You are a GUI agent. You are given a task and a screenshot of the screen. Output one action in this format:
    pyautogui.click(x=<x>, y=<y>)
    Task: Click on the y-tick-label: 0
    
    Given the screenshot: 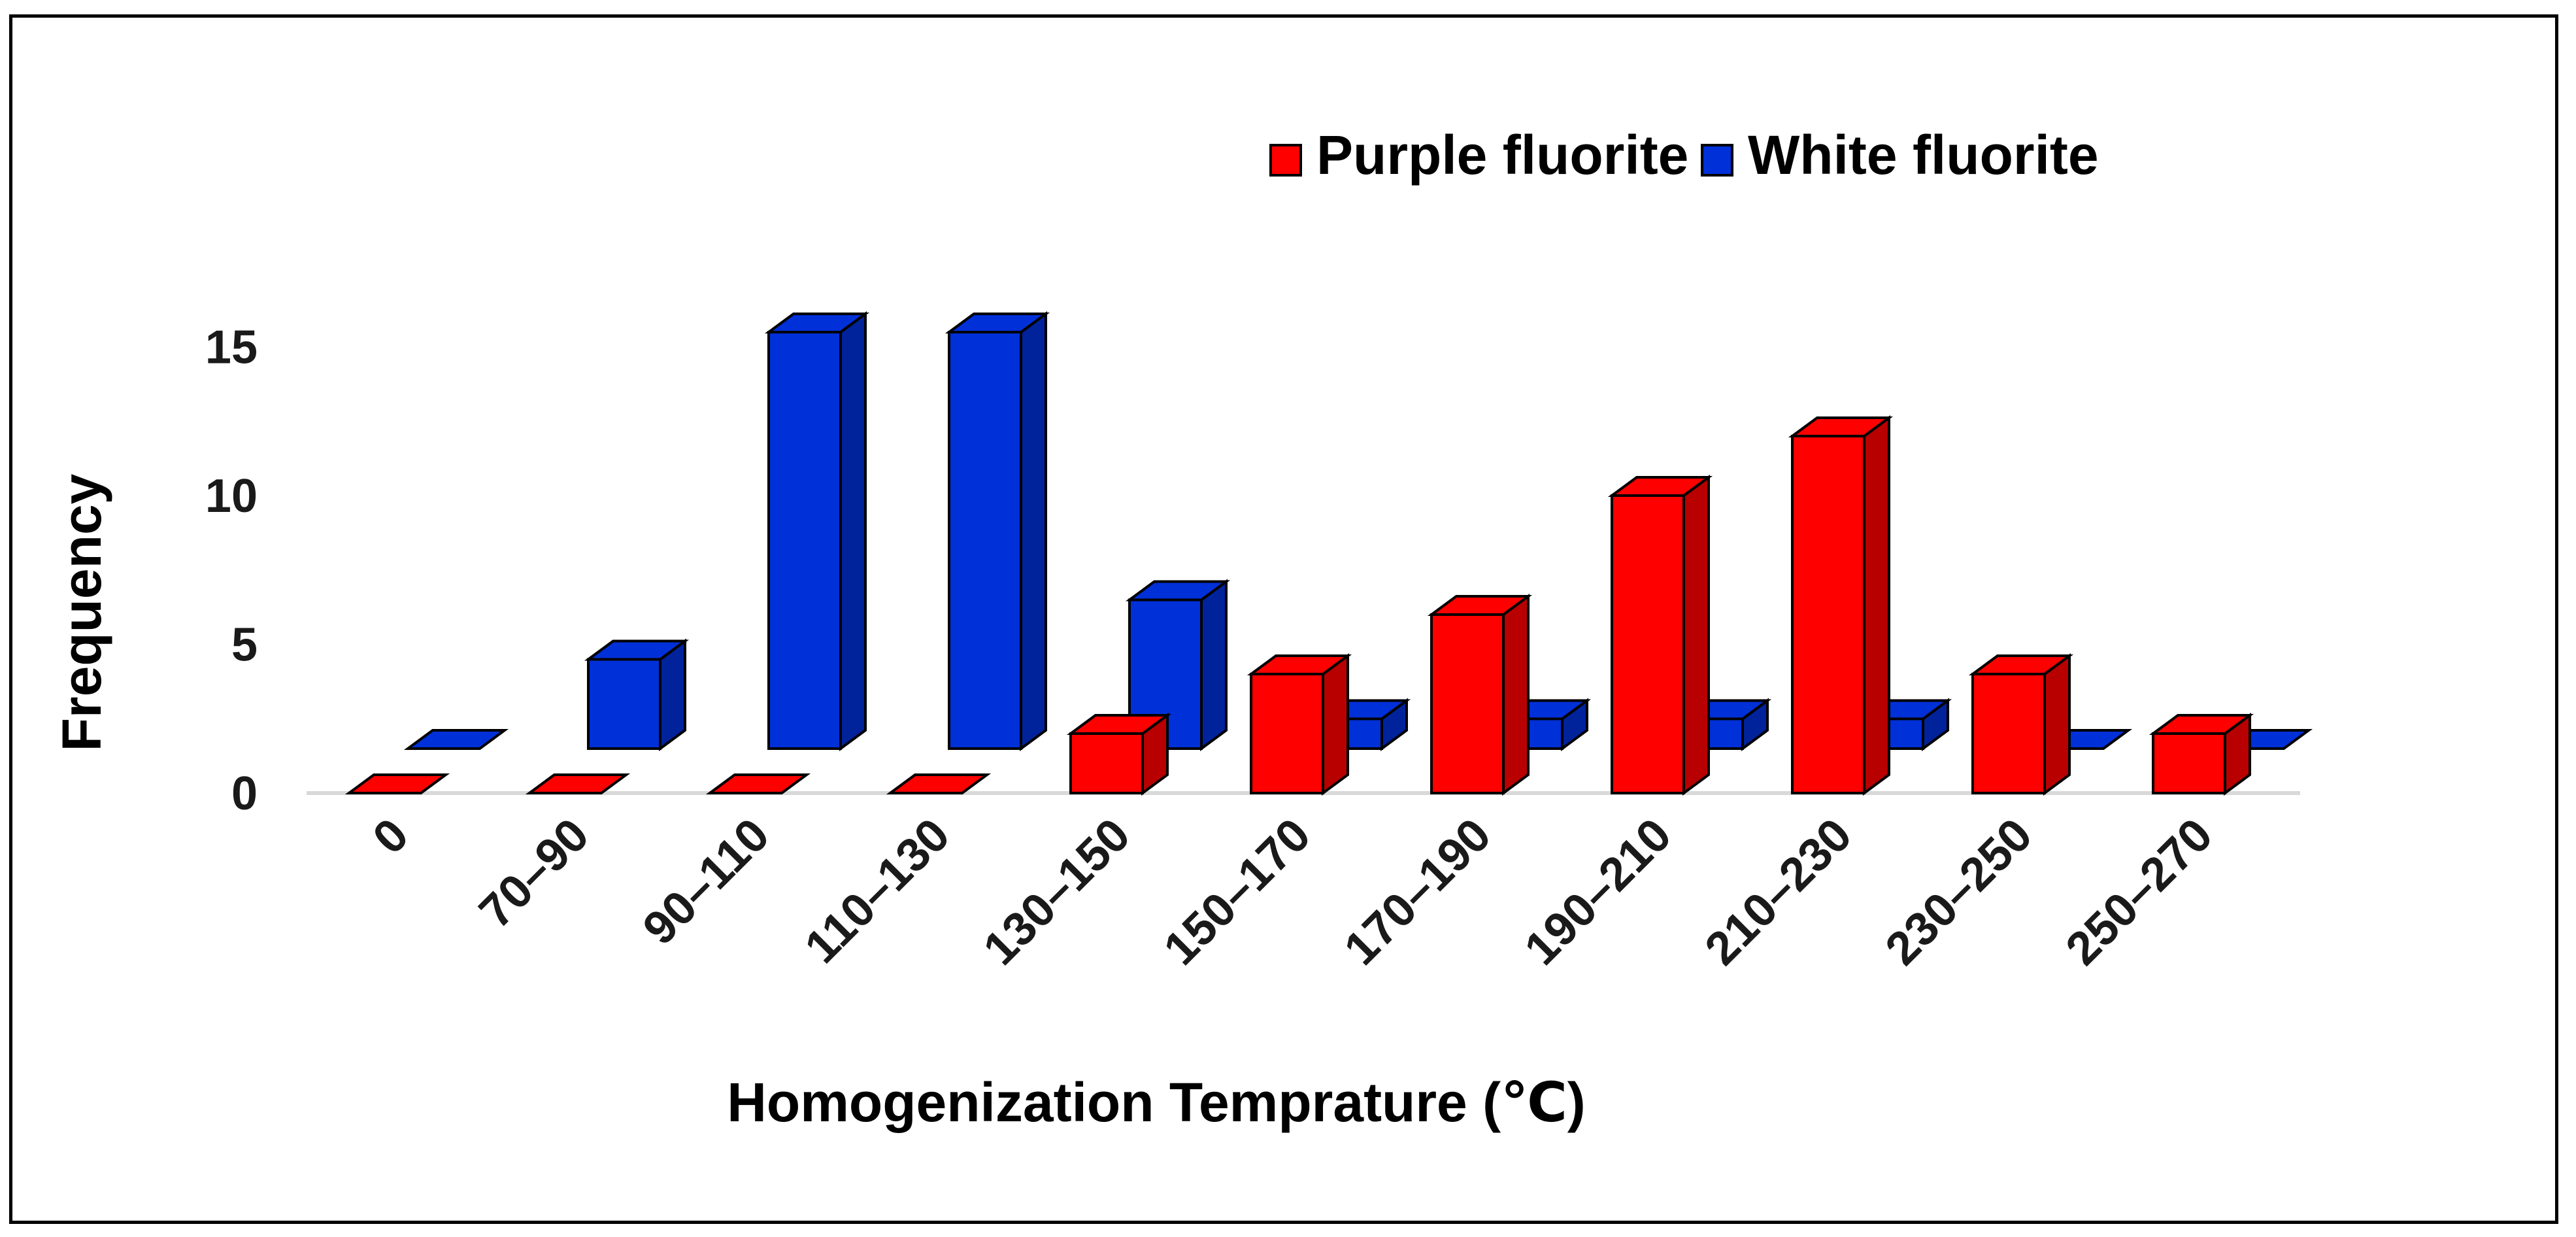 What is the action you would take?
    pyautogui.click(x=245, y=794)
    